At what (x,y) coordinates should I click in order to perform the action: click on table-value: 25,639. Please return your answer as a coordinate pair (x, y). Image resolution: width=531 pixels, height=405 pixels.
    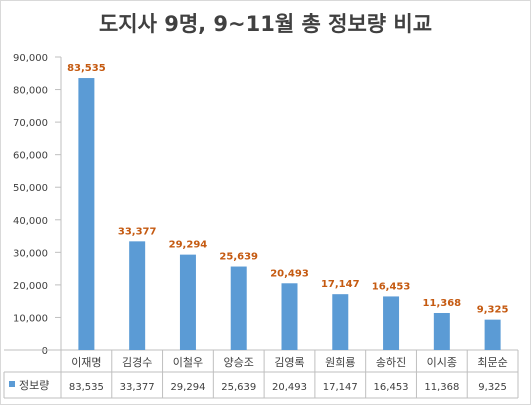
    Looking at the image, I should click on (238, 387).